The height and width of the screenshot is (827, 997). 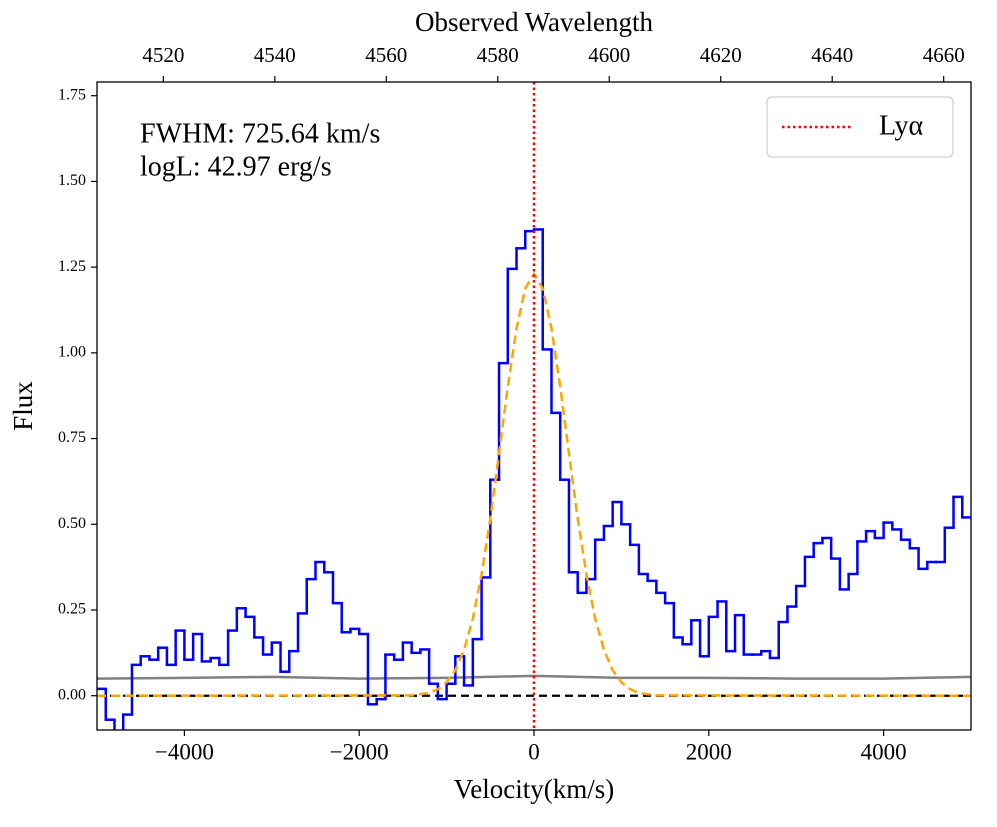 I want to click on y-tick-label: 1.75, so click(x=72, y=94).